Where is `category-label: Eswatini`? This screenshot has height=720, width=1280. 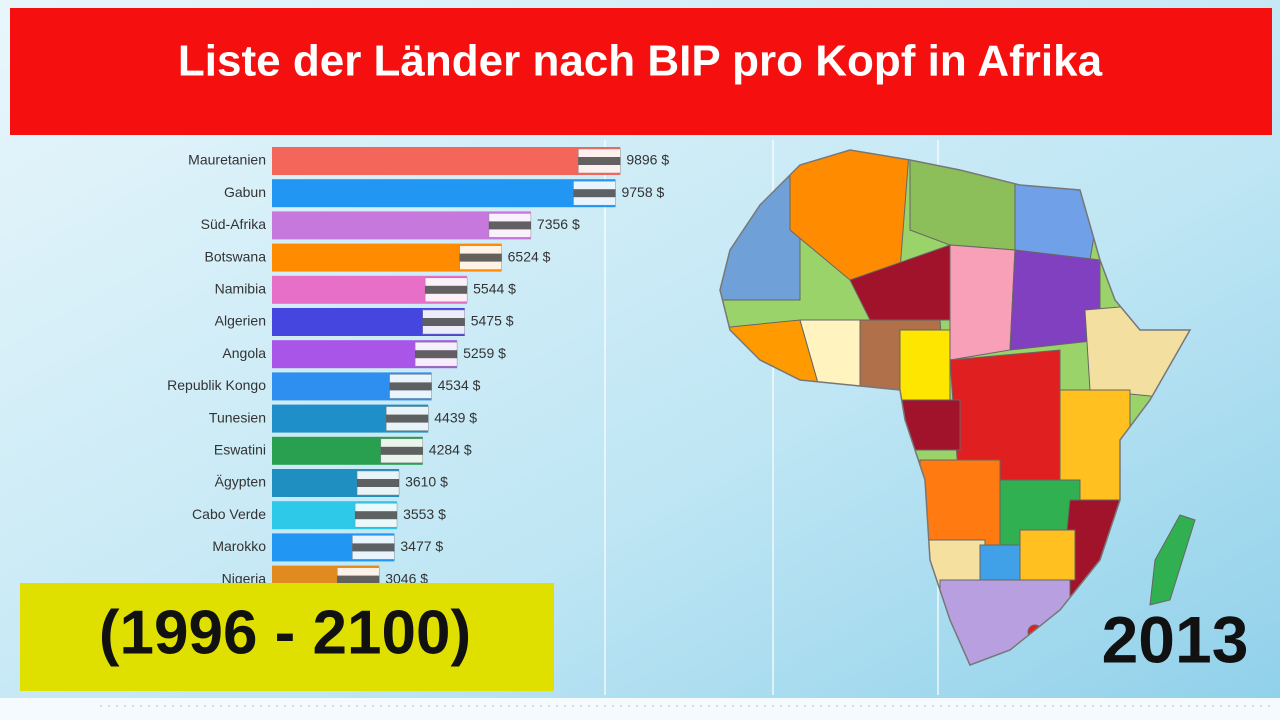 category-label: Eswatini is located at coordinates (240, 450).